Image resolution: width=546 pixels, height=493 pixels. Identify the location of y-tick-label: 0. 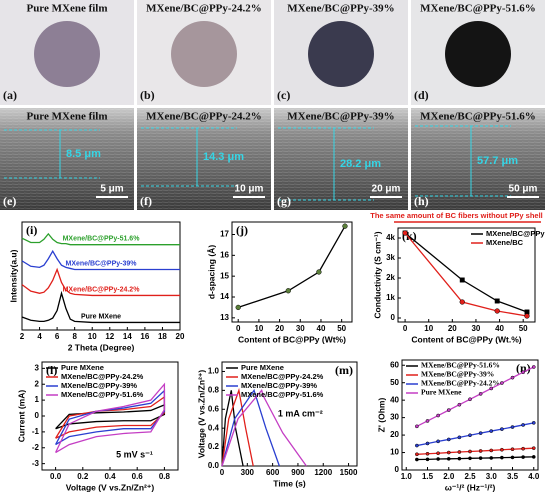
(393, 317).